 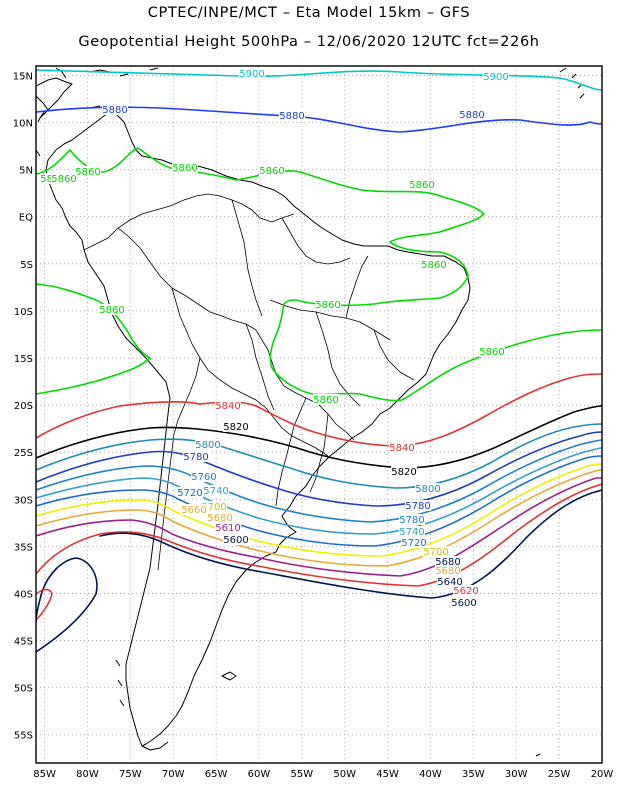 I want to click on contour-label: 5760, so click(x=203, y=477).